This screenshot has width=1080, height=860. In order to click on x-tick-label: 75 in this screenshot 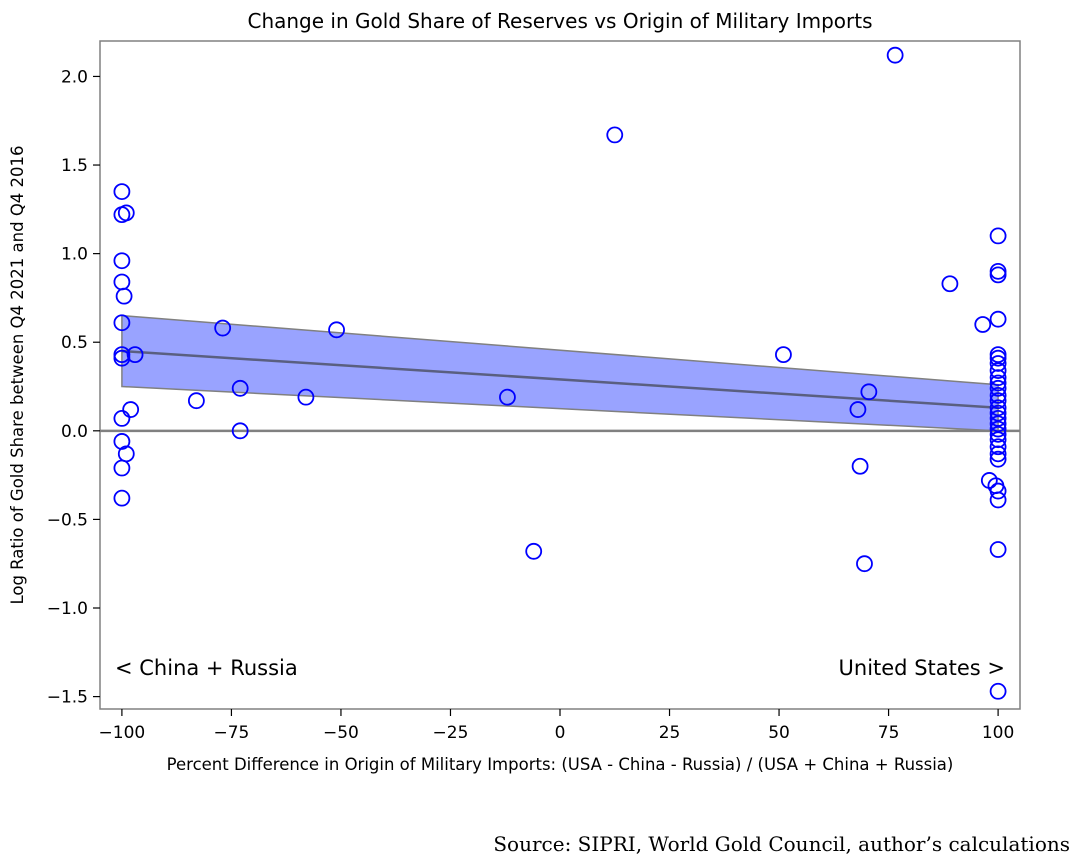, I will do `click(889, 733)`.